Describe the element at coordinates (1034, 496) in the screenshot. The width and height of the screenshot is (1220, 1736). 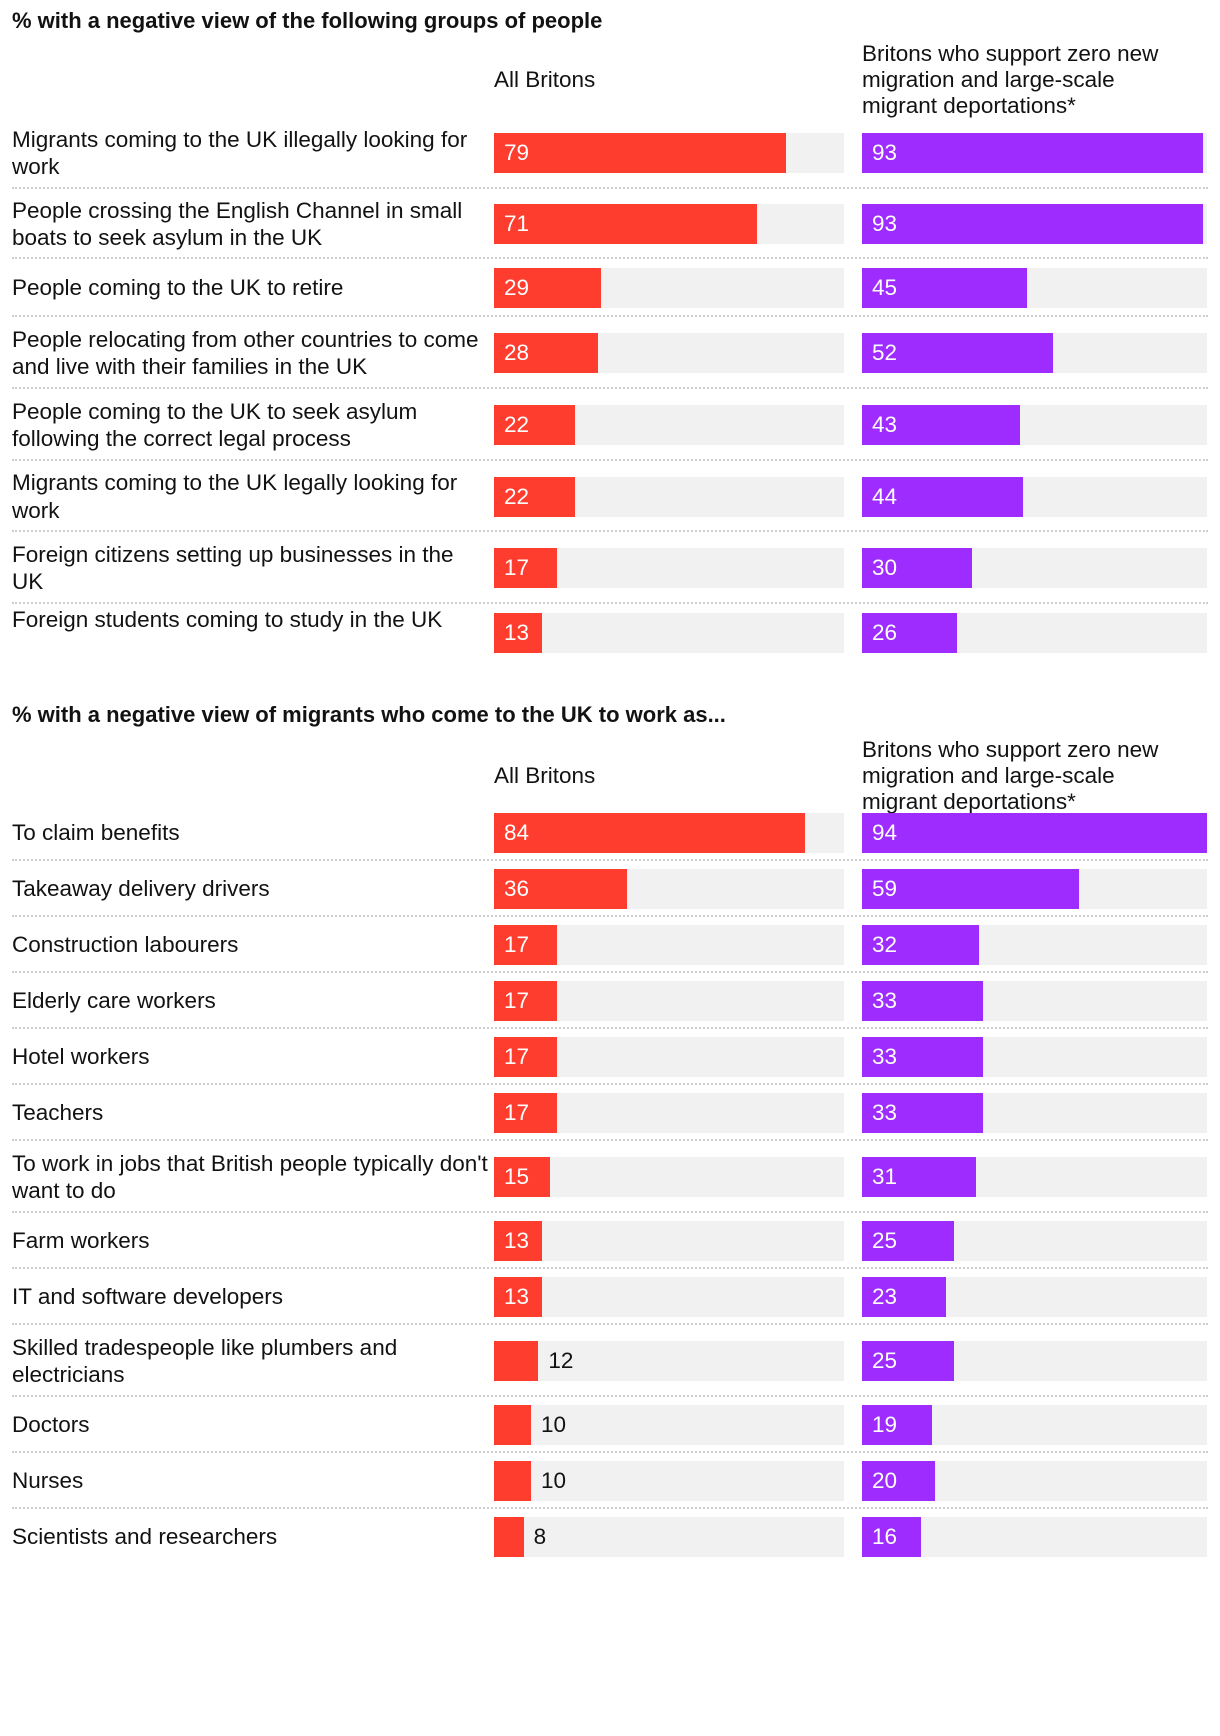
I see `bar-track: 44` at that location.